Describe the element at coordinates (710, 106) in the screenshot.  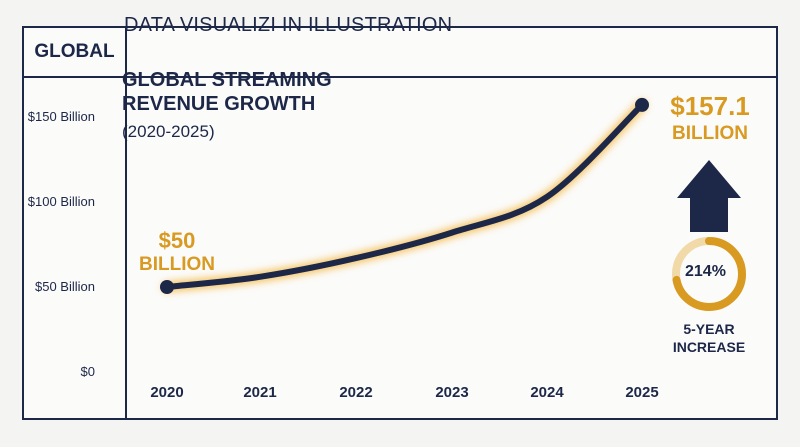
I see `end-value: $157.1` at that location.